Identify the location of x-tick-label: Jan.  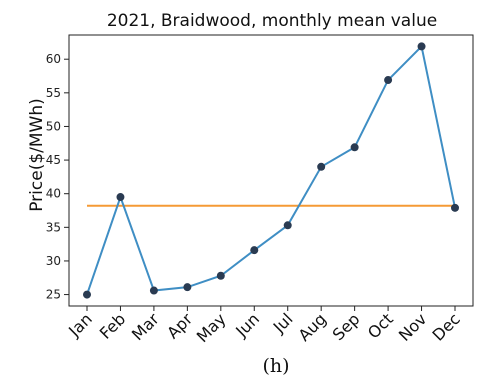
(80, 325).